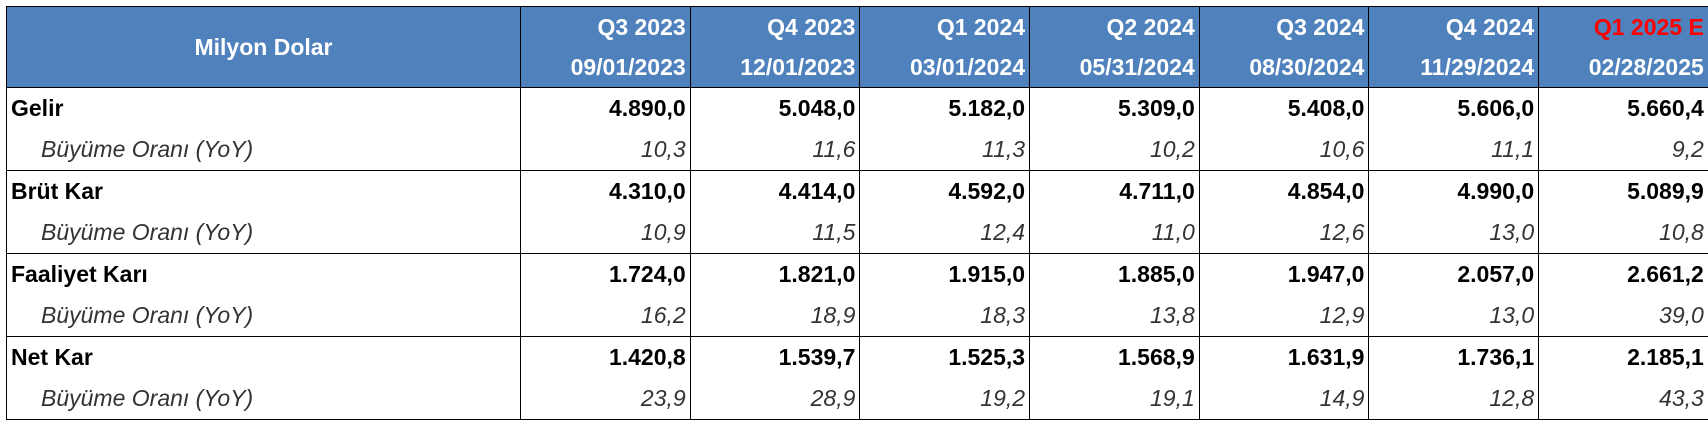  What do you see at coordinates (967, 67) in the screenshot?
I see `period-date: 03/01/2024` at bounding box center [967, 67].